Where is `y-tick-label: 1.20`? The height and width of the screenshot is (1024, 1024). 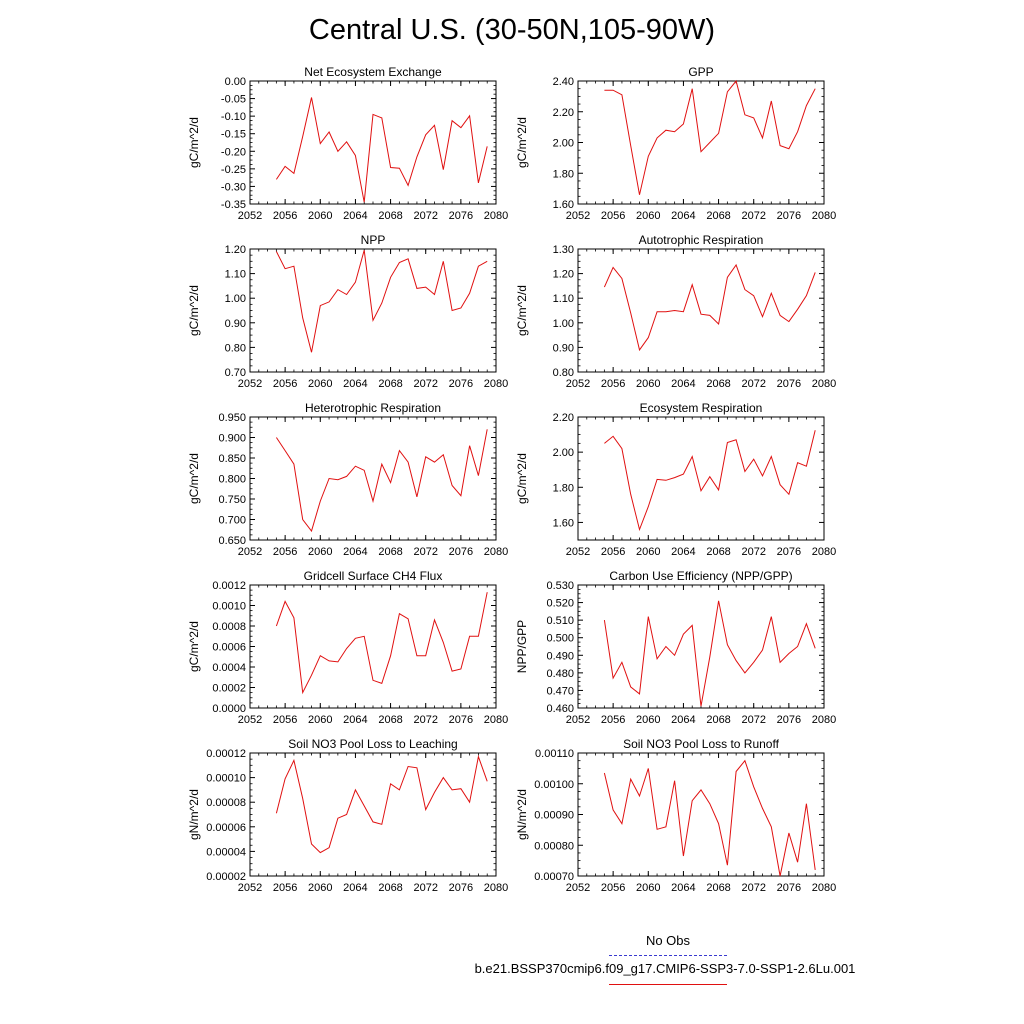 y-tick-label: 1.20 is located at coordinates (563, 275).